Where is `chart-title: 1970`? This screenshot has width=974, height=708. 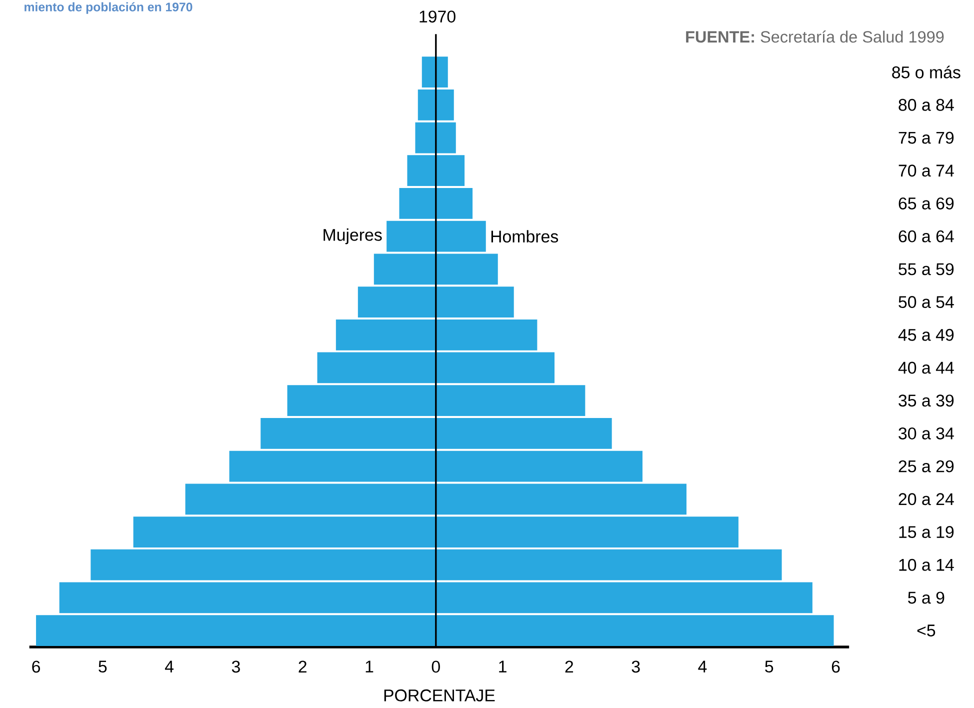
chart-title: 1970 is located at coordinates (438, 16).